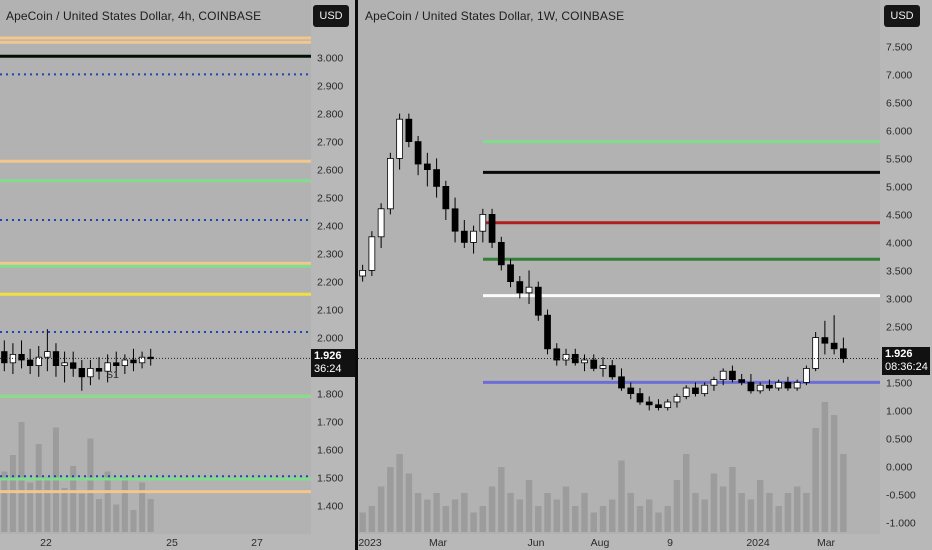  Describe the element at coordinates (899, 243) in the screenshot. I see `y-tick-label: 4.000` at that location.